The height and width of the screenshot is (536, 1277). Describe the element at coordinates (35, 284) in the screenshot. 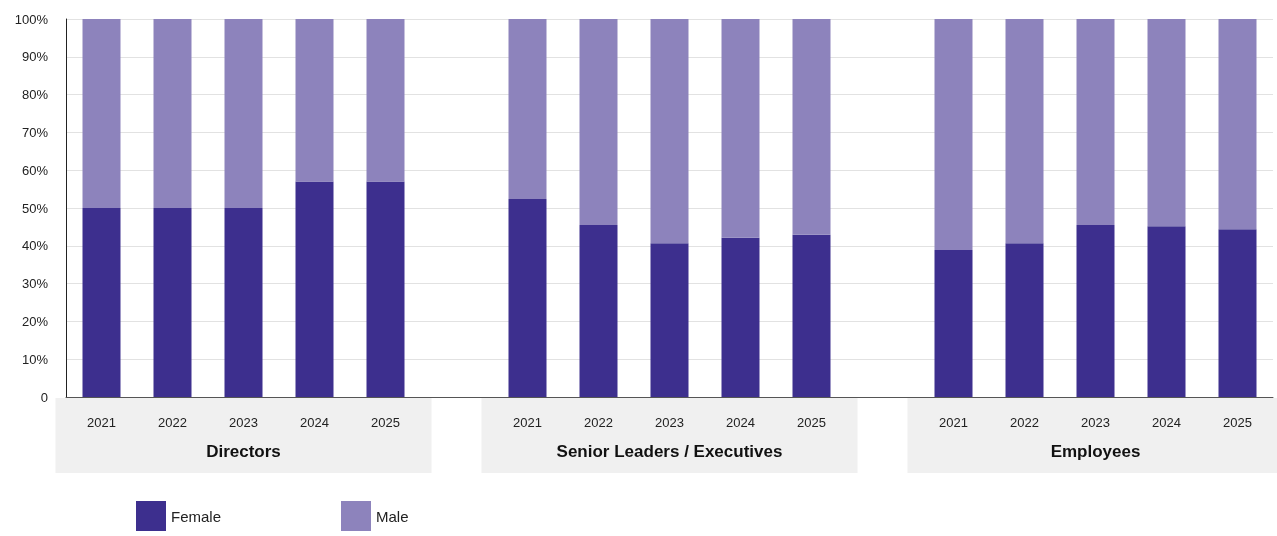

I see `y-tick-label: 30%` at that location.